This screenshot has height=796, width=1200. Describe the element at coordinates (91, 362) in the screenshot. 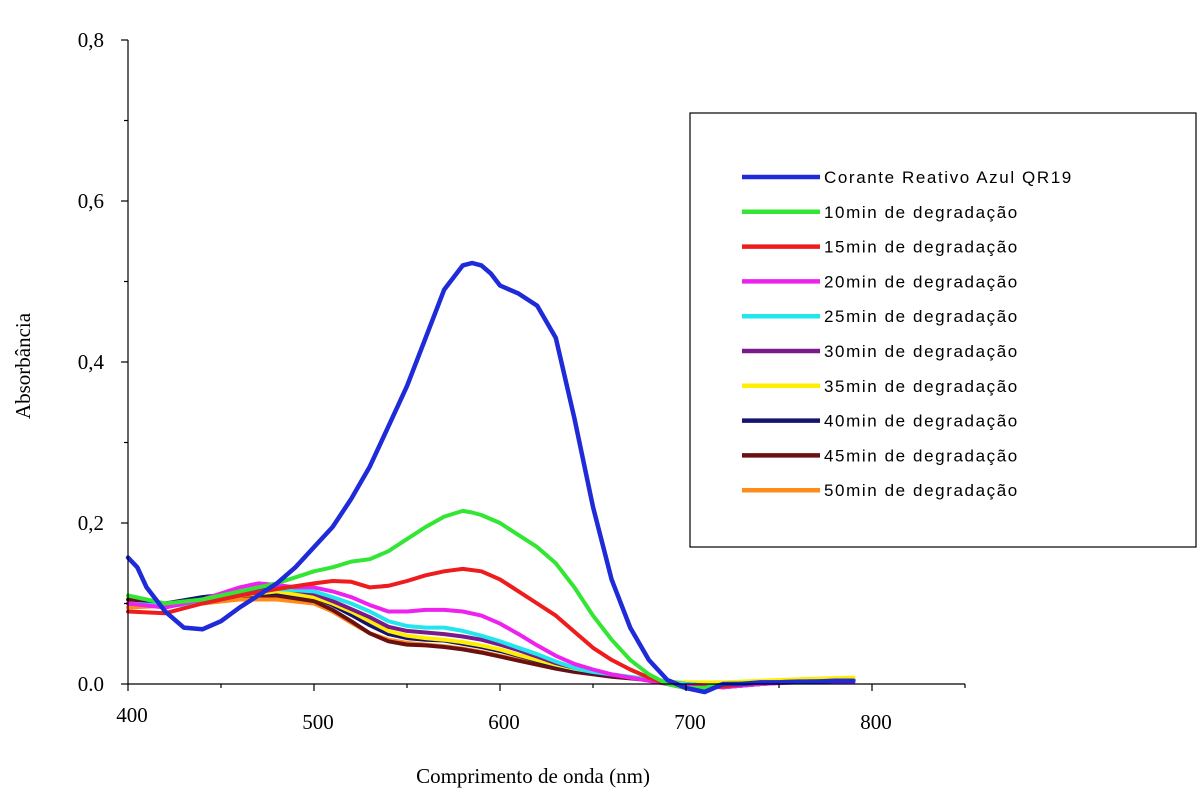

I see `y-tick-label: 0,4` at that location.